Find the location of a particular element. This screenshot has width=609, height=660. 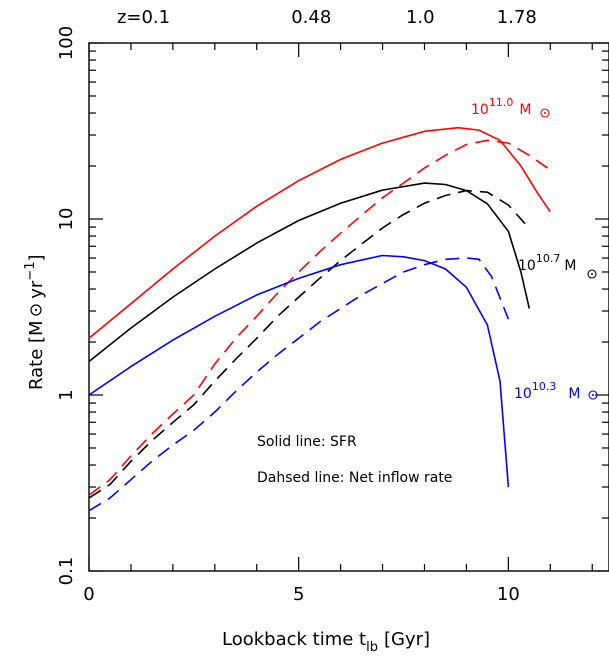

mass-label-low: 1010.3 M is located at coordinates (547, 391).